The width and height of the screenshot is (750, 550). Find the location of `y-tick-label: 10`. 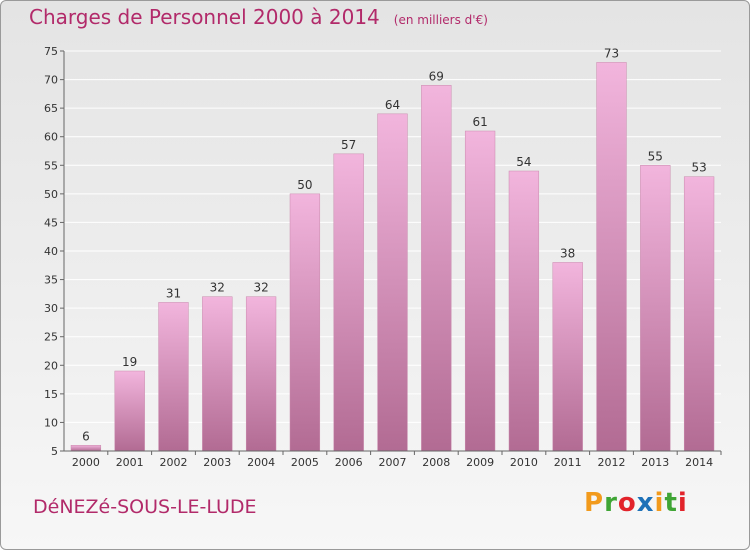

y-tick-label: 10 is located at coordinates (51, 422).